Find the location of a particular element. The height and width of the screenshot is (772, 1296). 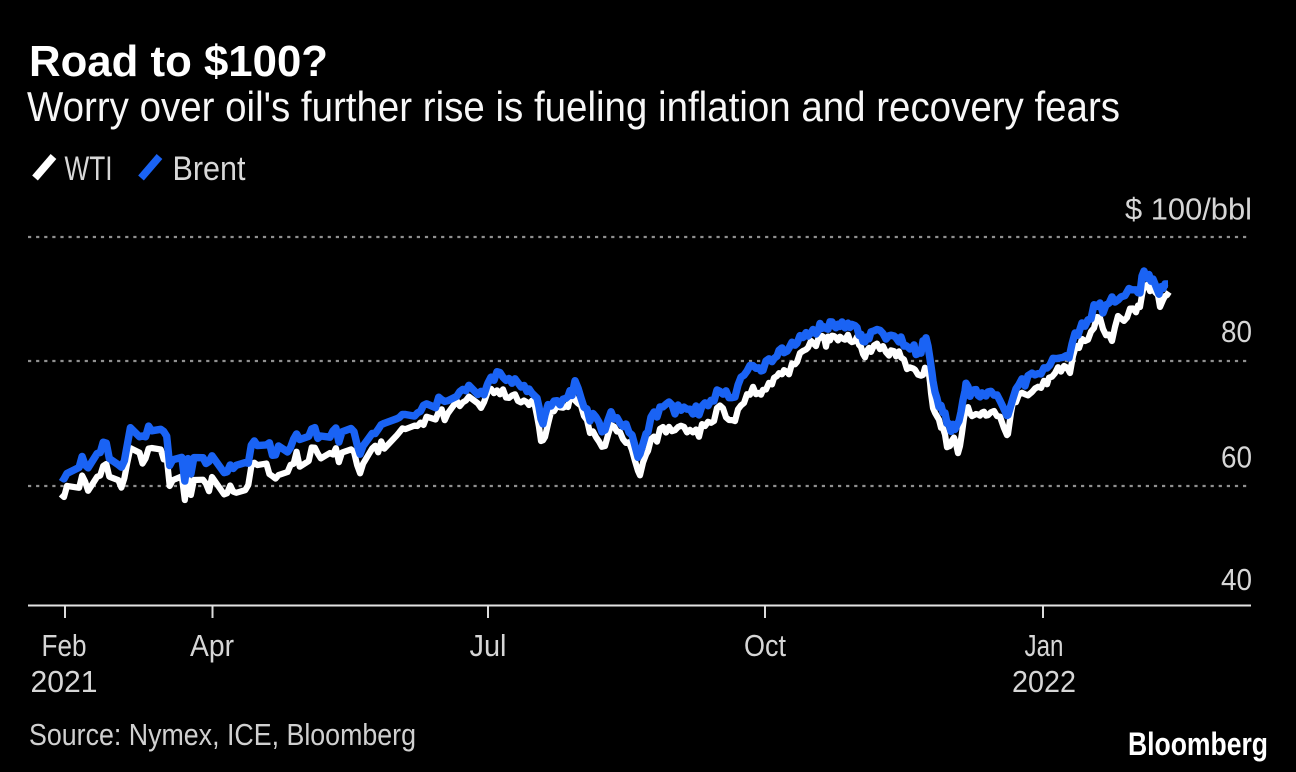

svg-text: 2022 is located at coordinates (1044, 681).